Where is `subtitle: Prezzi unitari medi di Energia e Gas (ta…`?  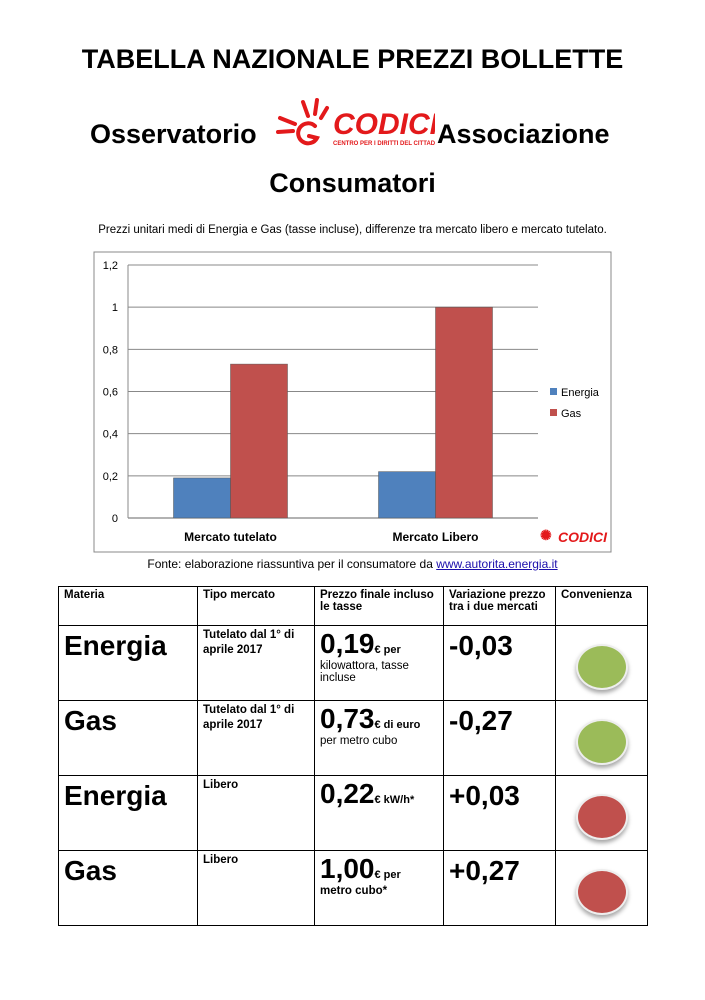 subtitle: Prezzi unitari medi di Energia e Gas (ta… is located at coordinates (352, 230).